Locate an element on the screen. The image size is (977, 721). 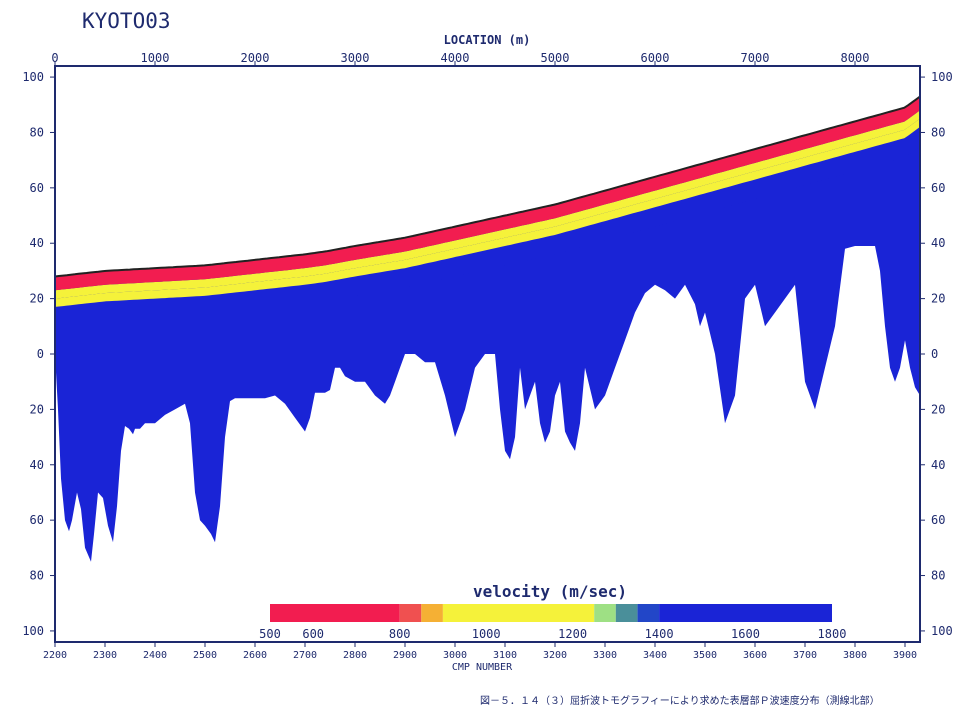
legend-tick-label: 1400 is located at coordinates (659, 634).